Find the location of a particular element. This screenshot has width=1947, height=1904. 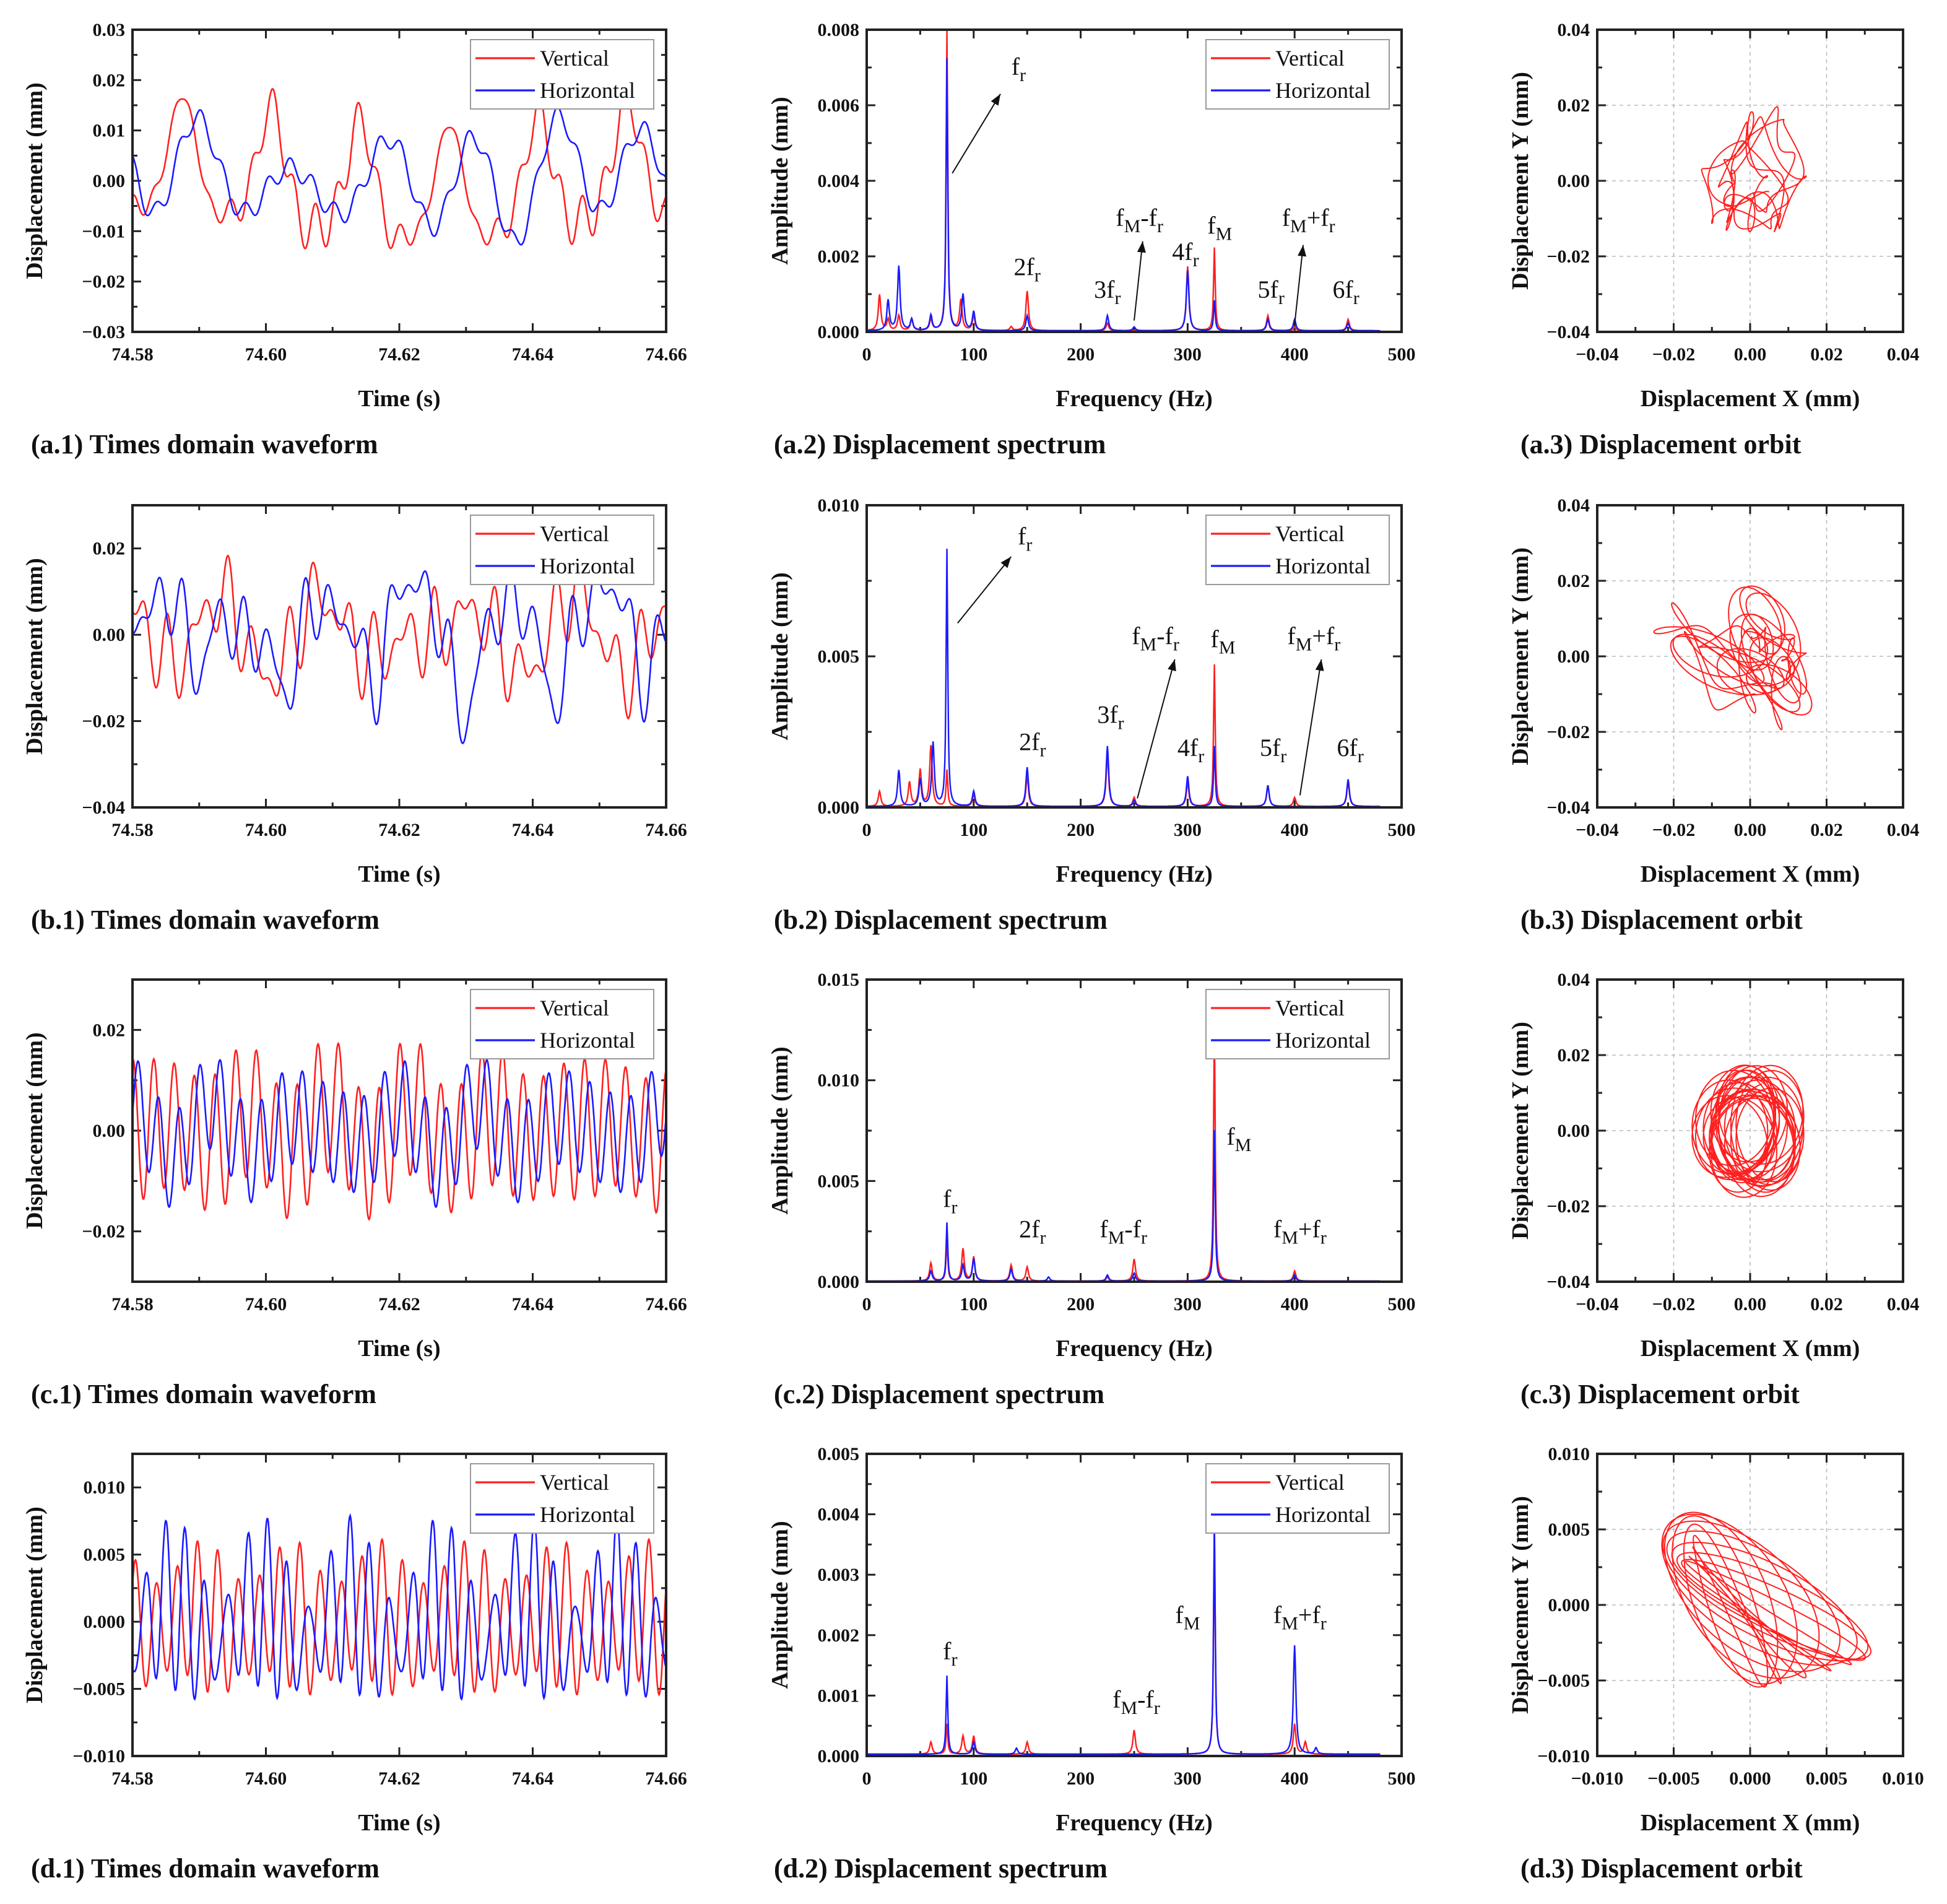

y-tick-label: 0.002 is located at coordinates (839, 1635).